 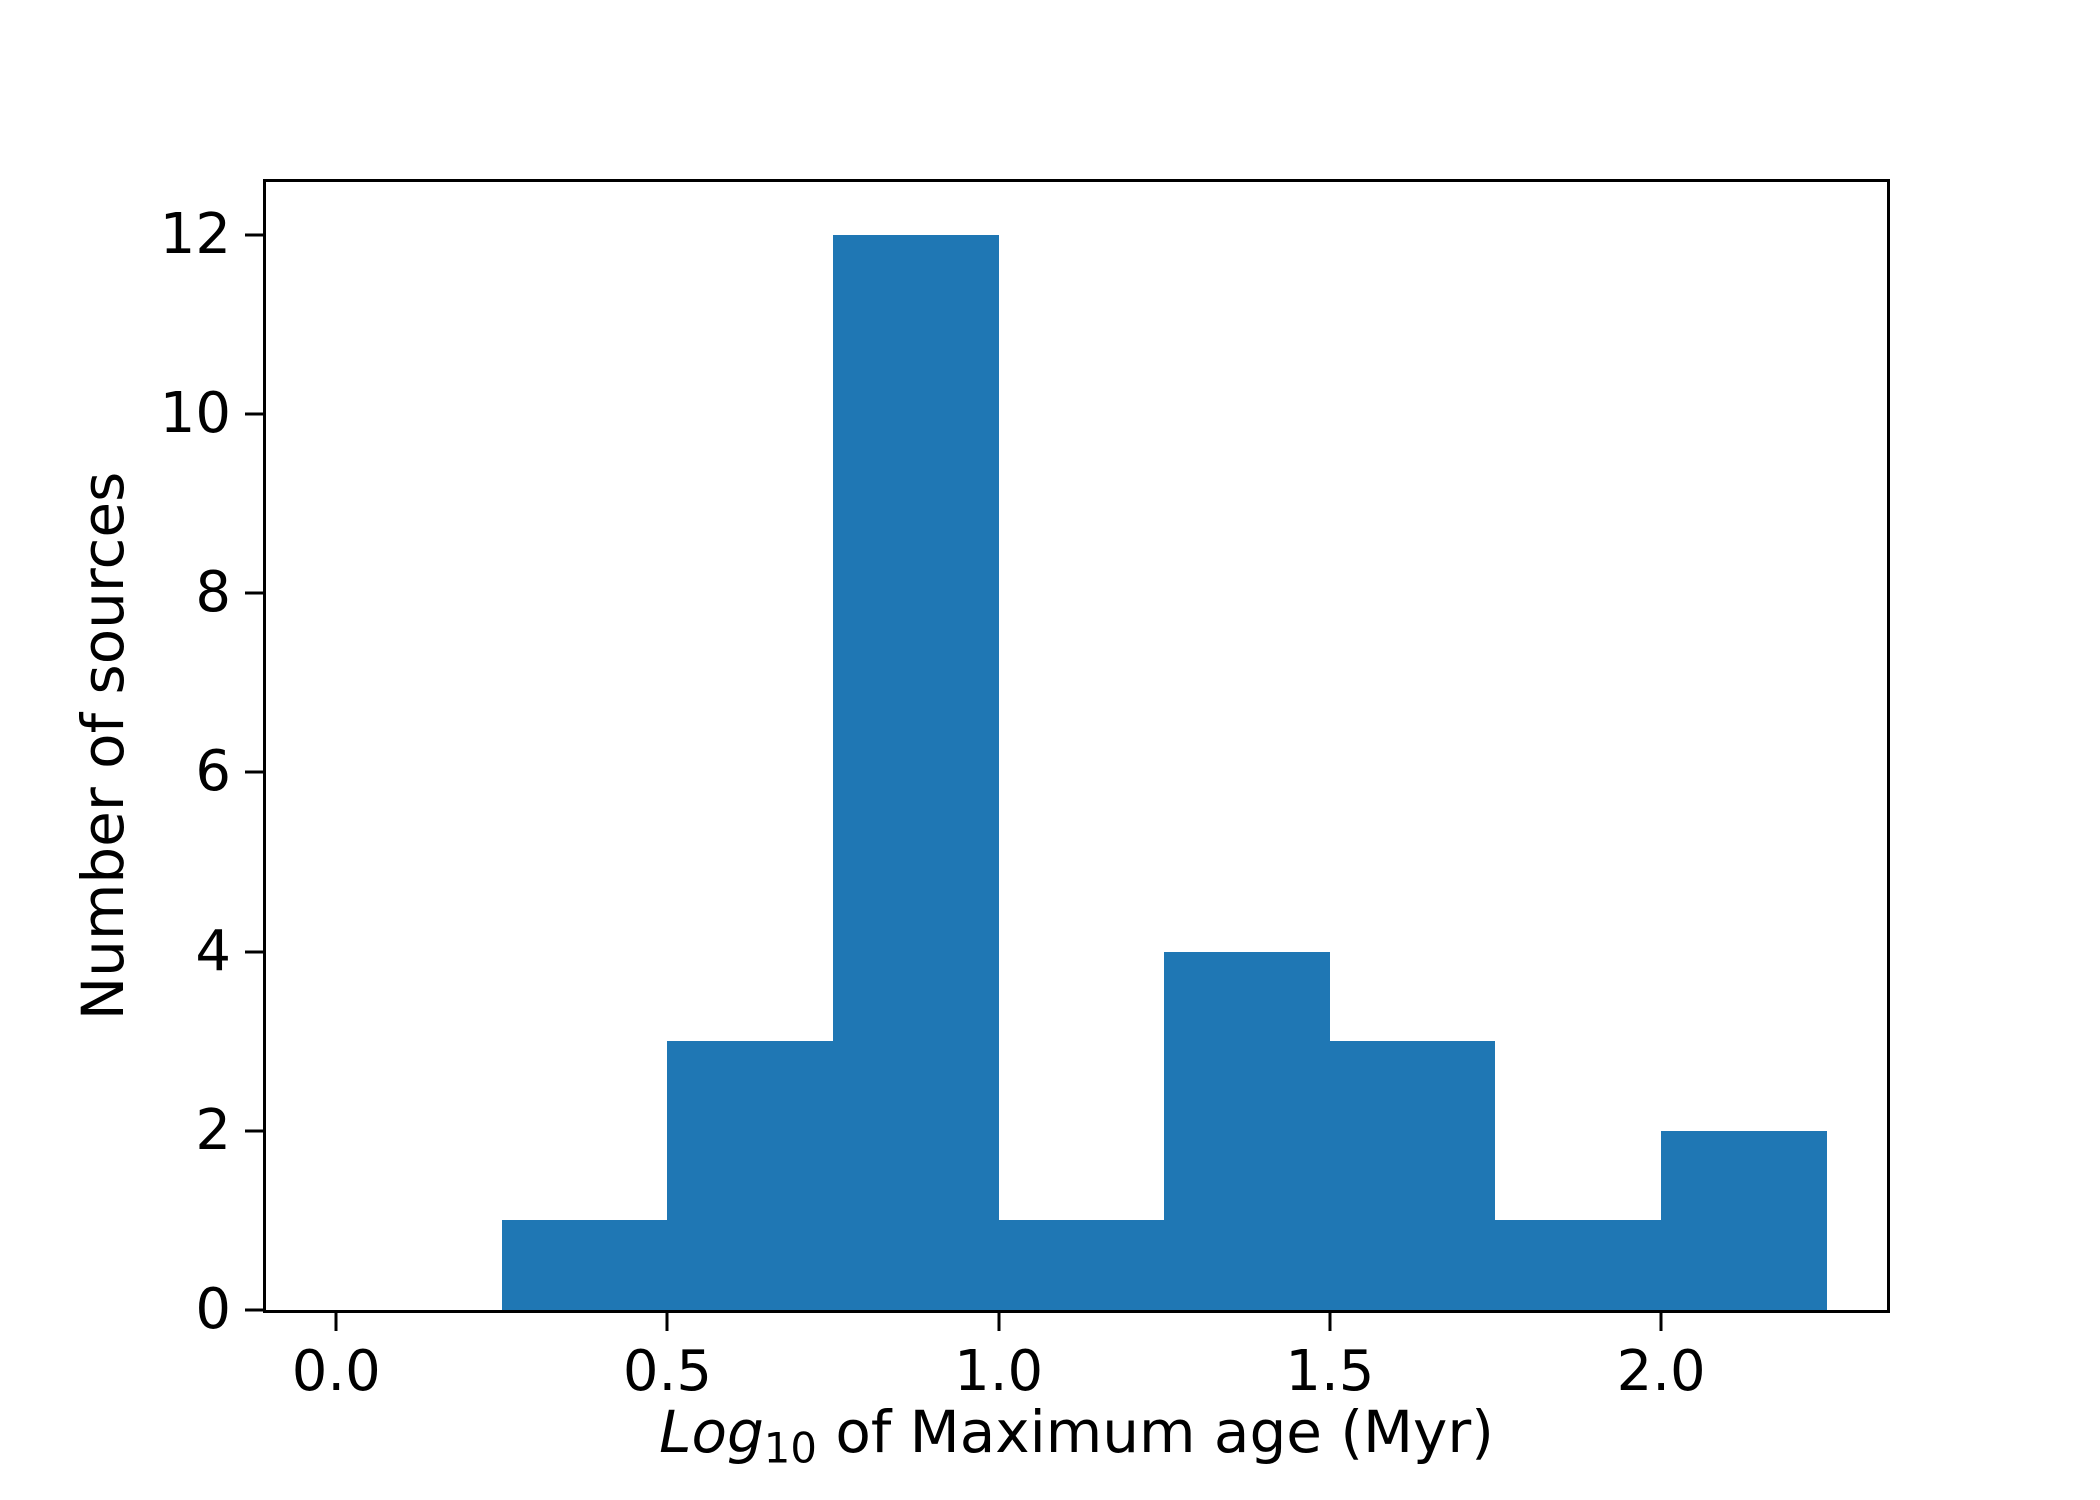 What do you see at coordinates (213, 1309) in the screenshot?
I see `y-tick-label: 0` at bounding box center [213, 1309].